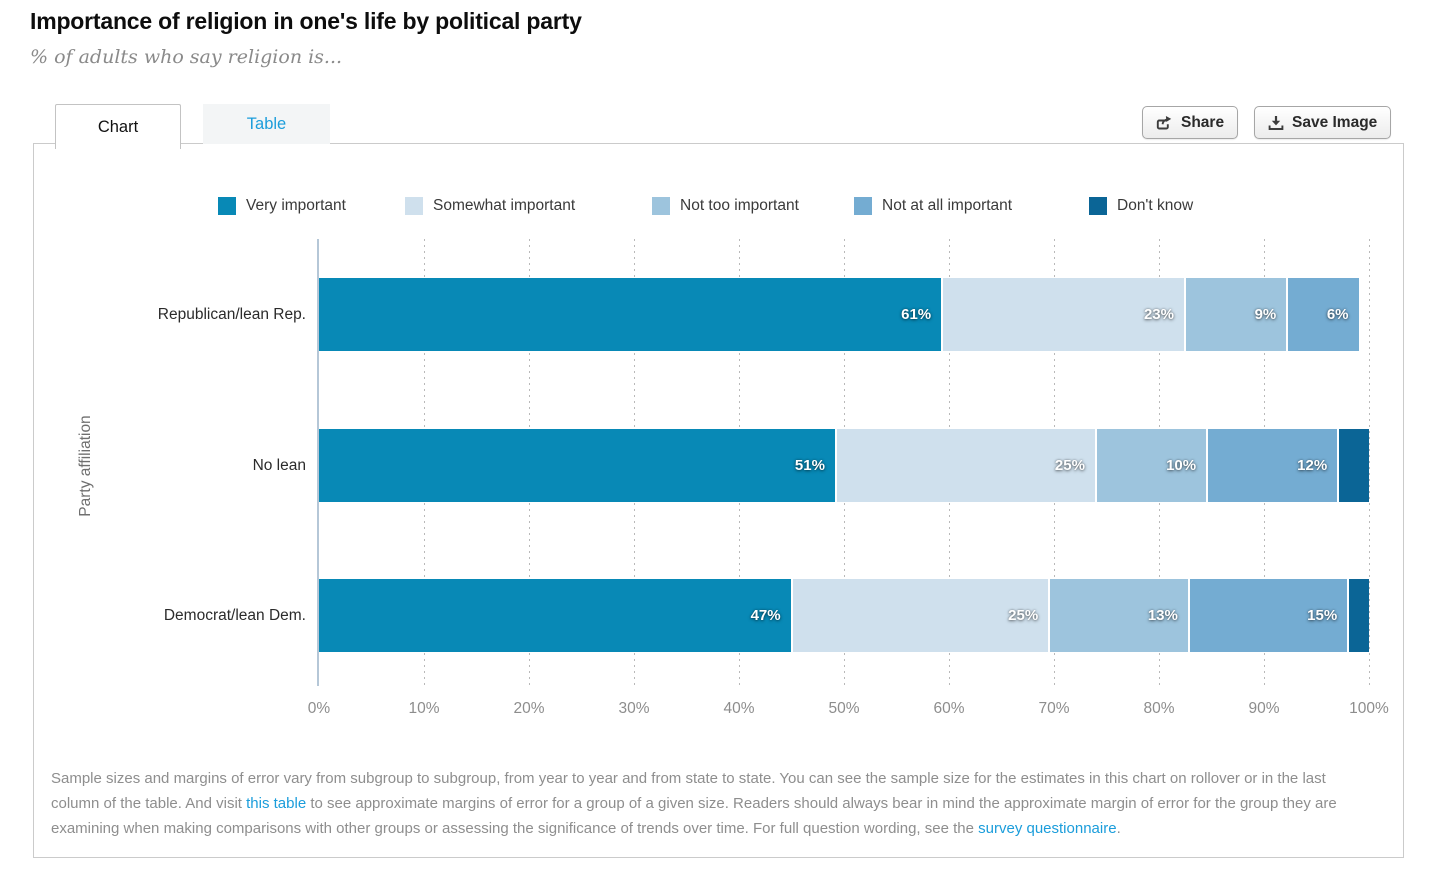  What do you see at coordinates (1155, 205) in the screenshot?
I see `legend-label: Don't know` at bounding box center [1155, 205].